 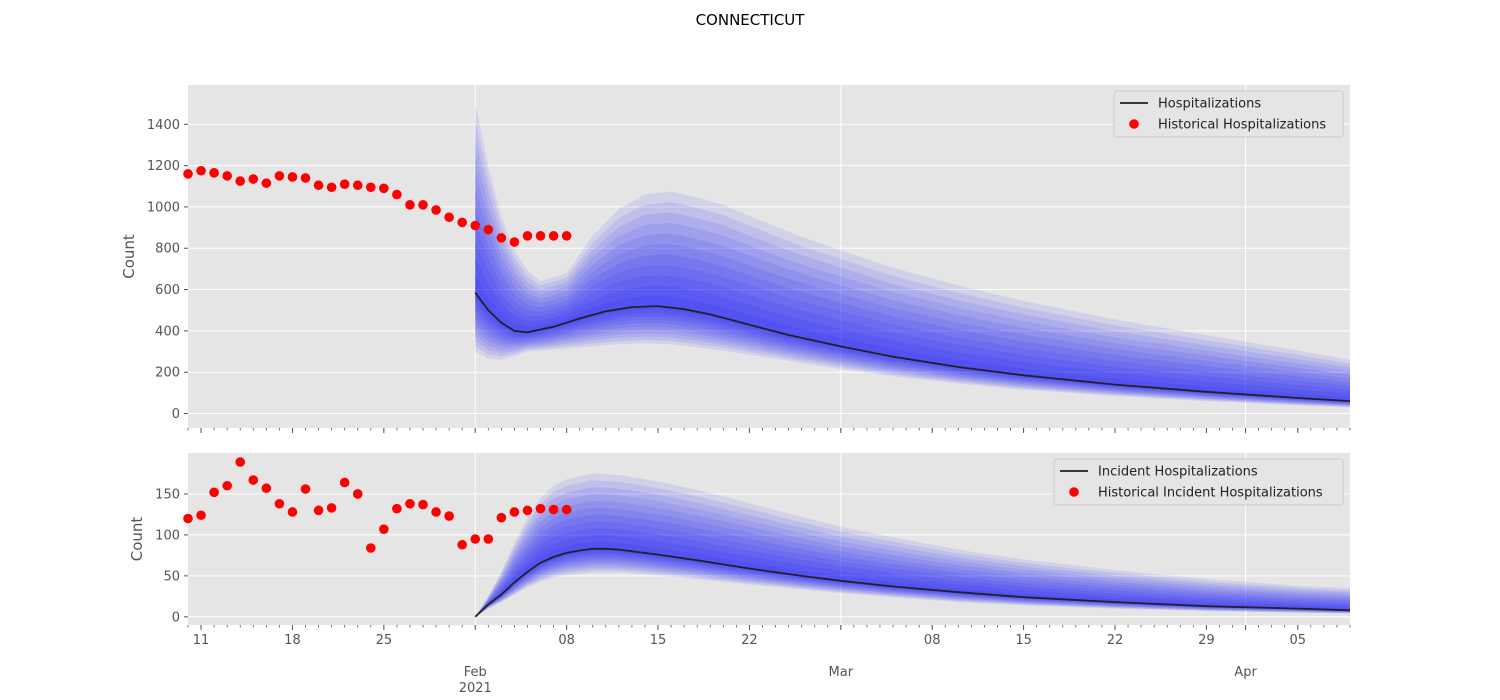 I want to click on y-tick-label: 1000, so click(x=163, y=207).